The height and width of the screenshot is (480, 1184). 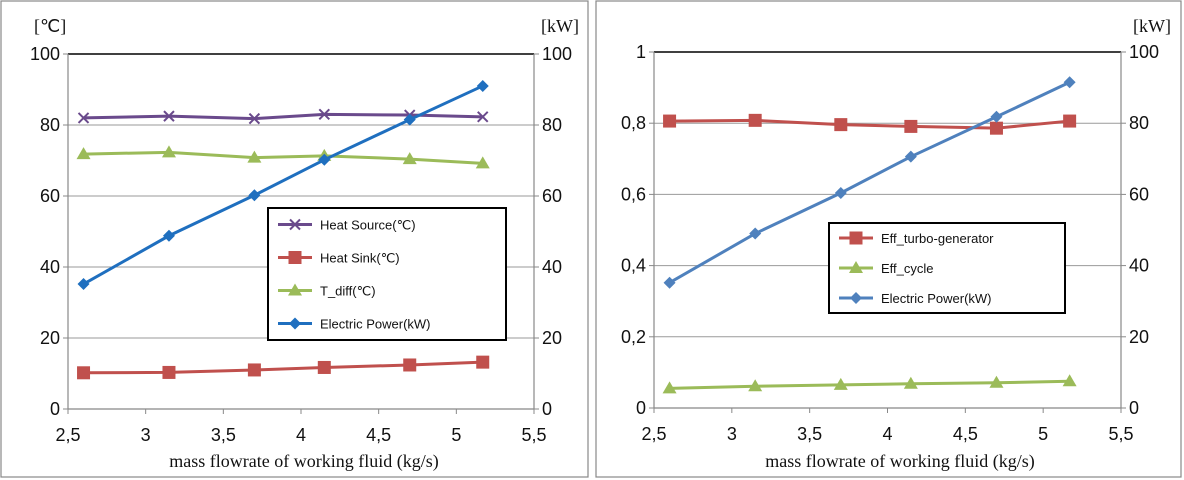 I want to click on y-left-tick-label: 40, so click(x=50, y=267).